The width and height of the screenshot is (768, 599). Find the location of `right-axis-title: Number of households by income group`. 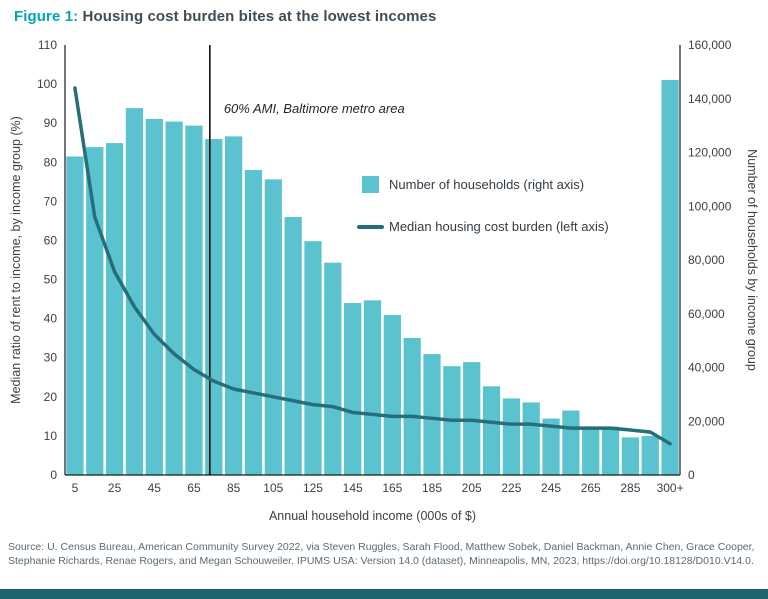

right-axis-title: Number of households by income group is located at coordinates (752, 260).